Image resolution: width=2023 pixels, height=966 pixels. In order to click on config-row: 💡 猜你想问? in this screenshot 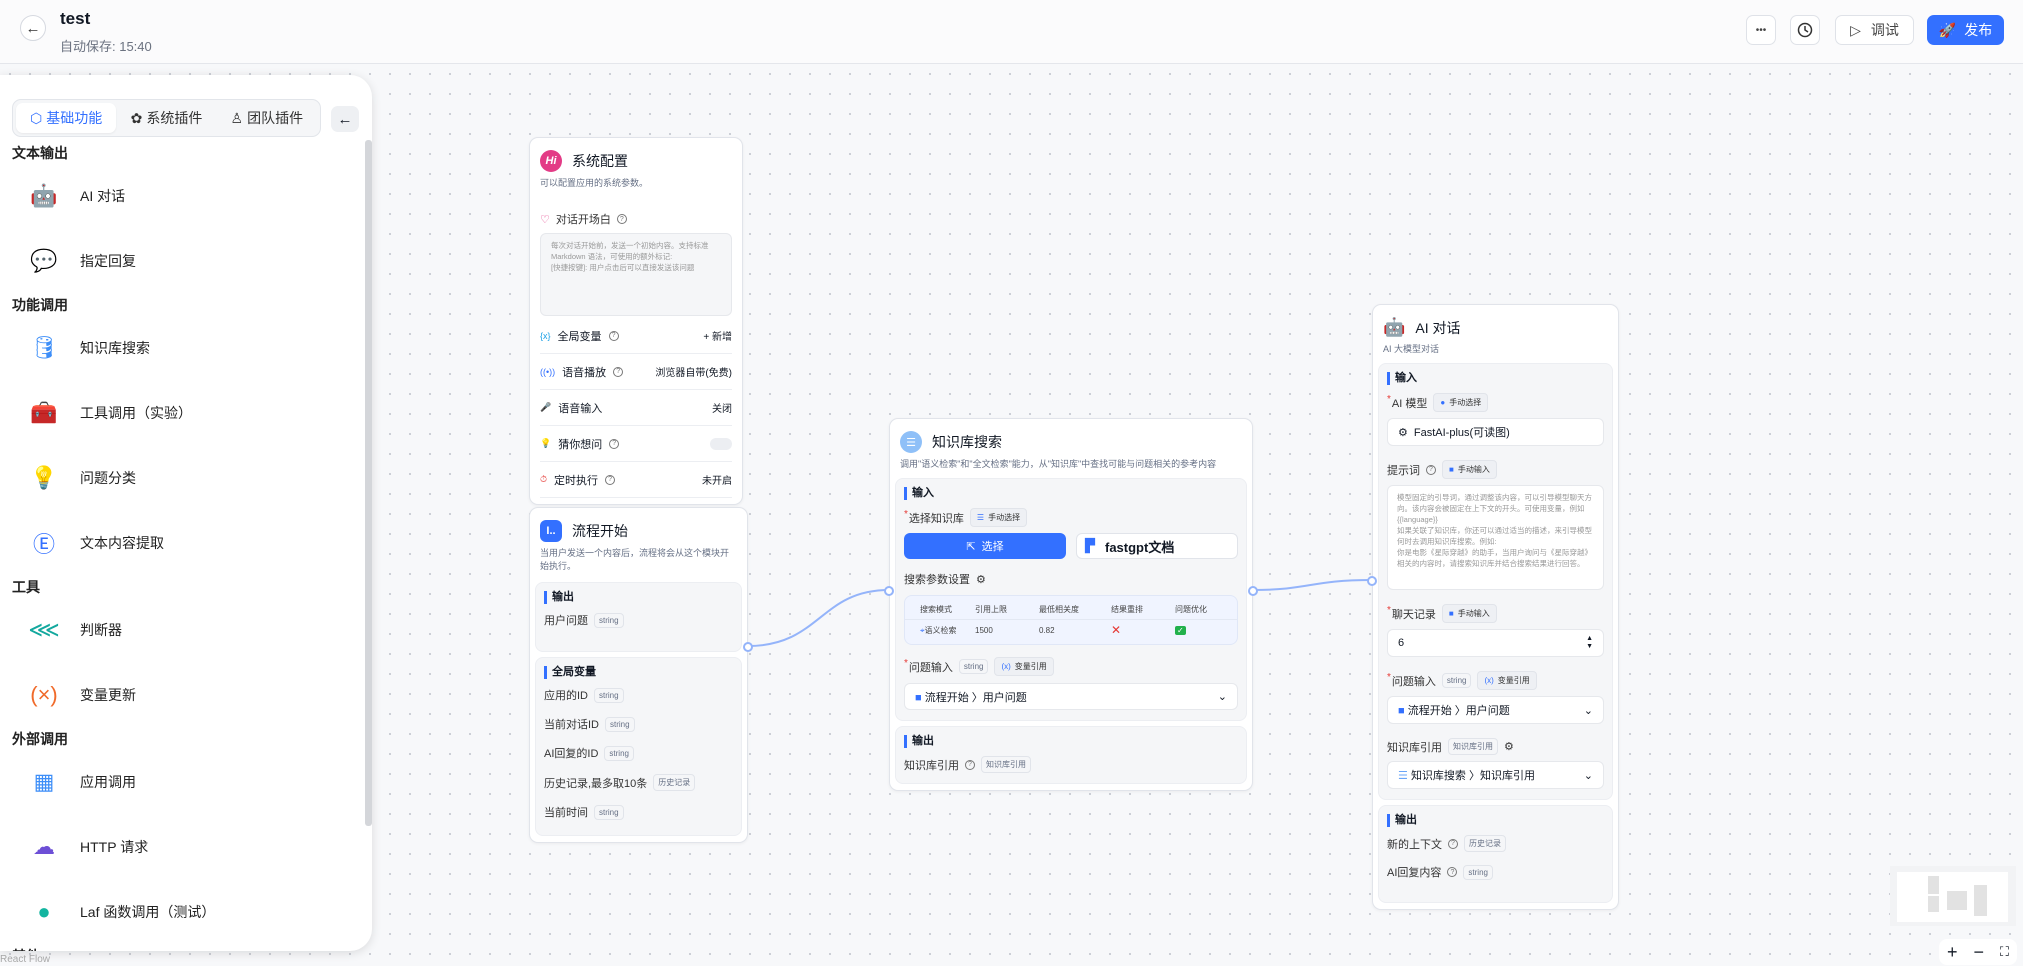, I will do `click(636, 444)`.